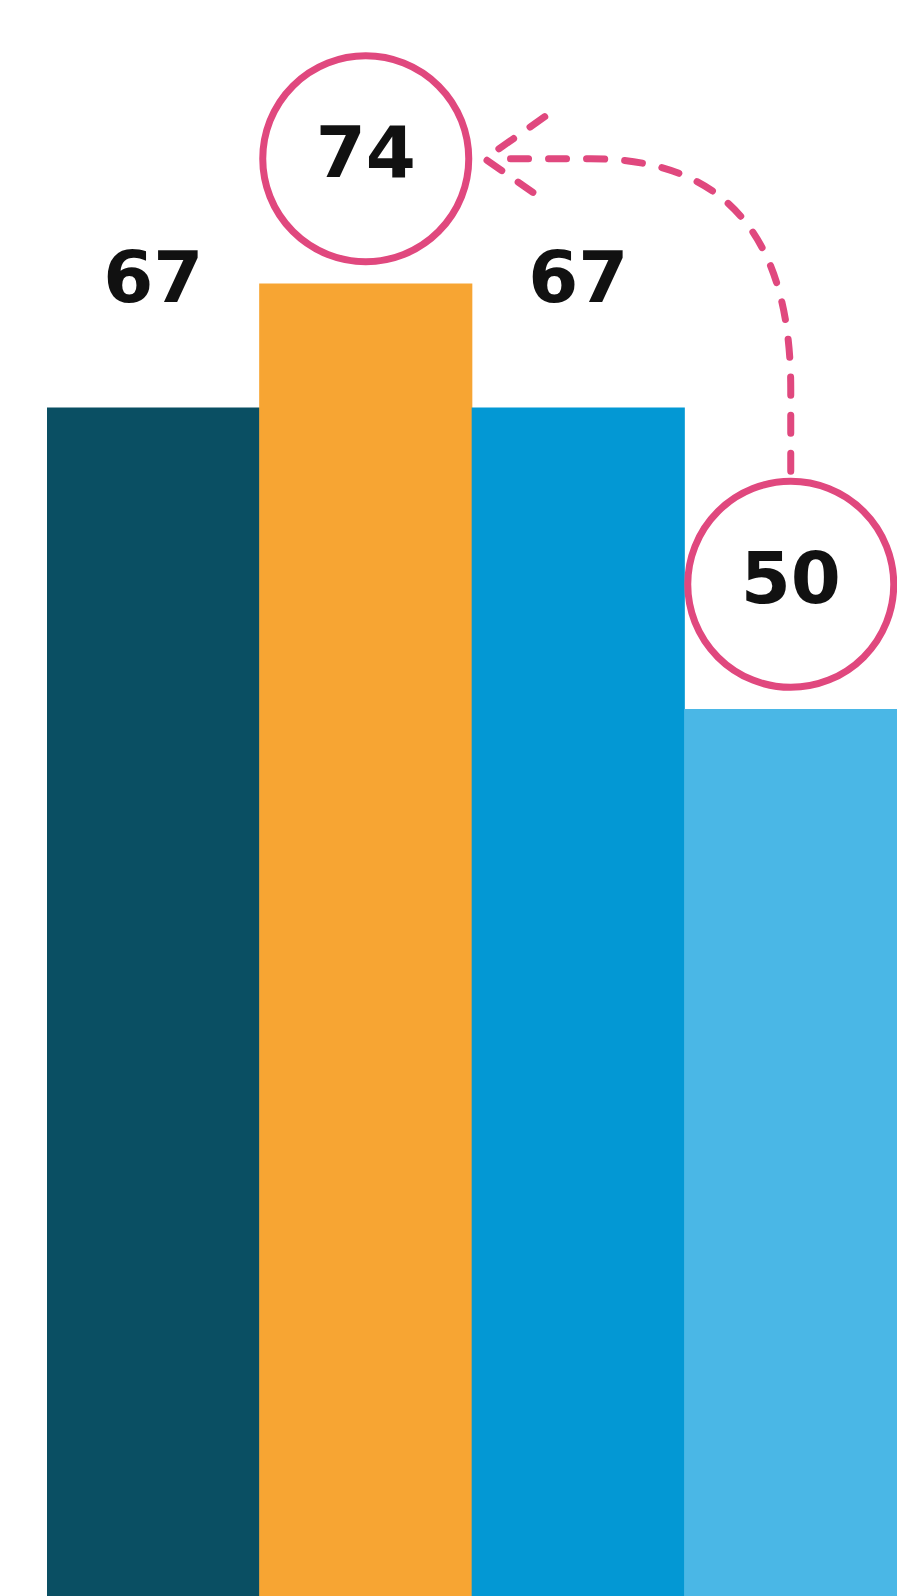 The width and height of the screenshot is (897, 1596). What do you see at coordinates (790, 578) in the screenshot?
I see `data-label: 50` at bounding box center [790, 578].